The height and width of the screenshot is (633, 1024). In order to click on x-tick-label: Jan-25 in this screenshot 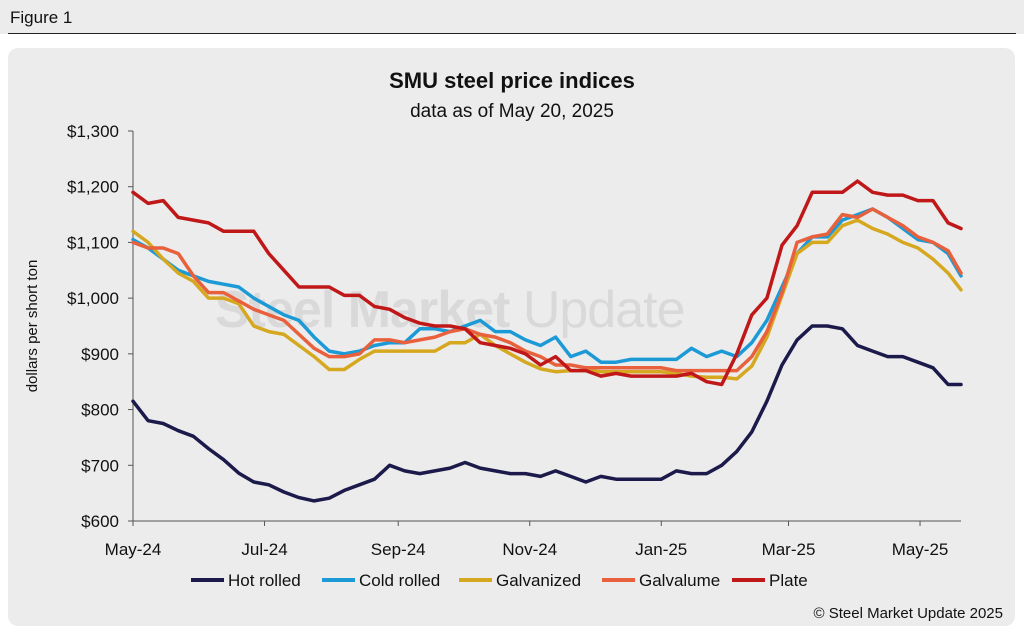, I will do `click(661, 549)`.